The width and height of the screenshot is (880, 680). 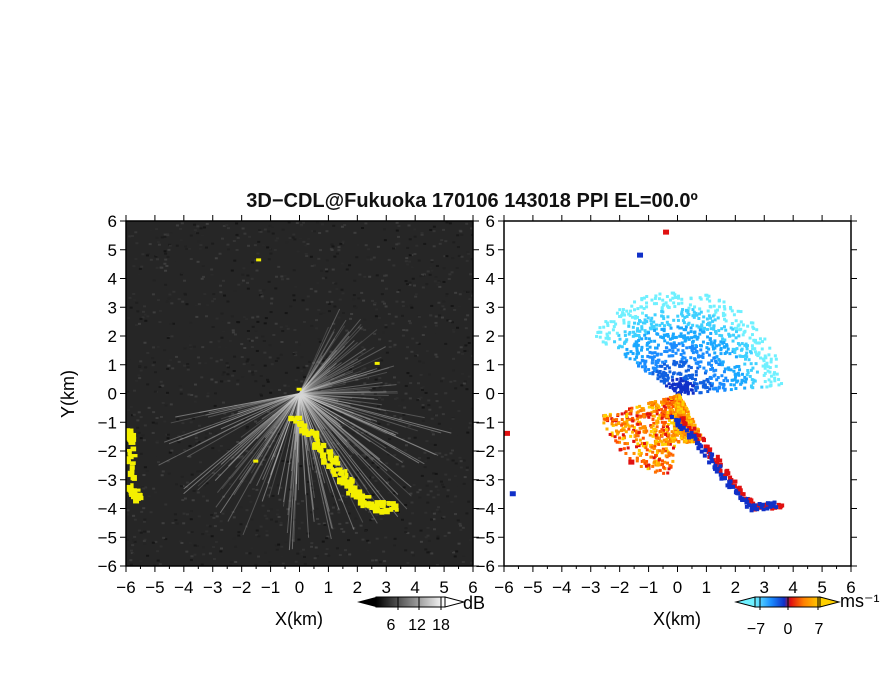 What do you see at coordinates (735, 587) in the screenshot?
I see `right-x-tick-label: 2` at bounding box center [735, 587].